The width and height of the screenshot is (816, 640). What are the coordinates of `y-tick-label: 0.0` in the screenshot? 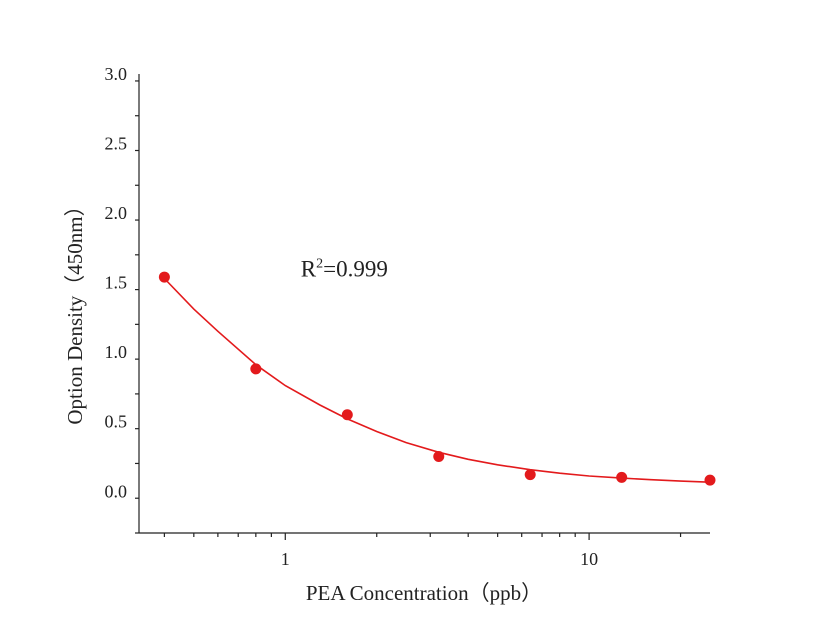 It's located at (116, 491).